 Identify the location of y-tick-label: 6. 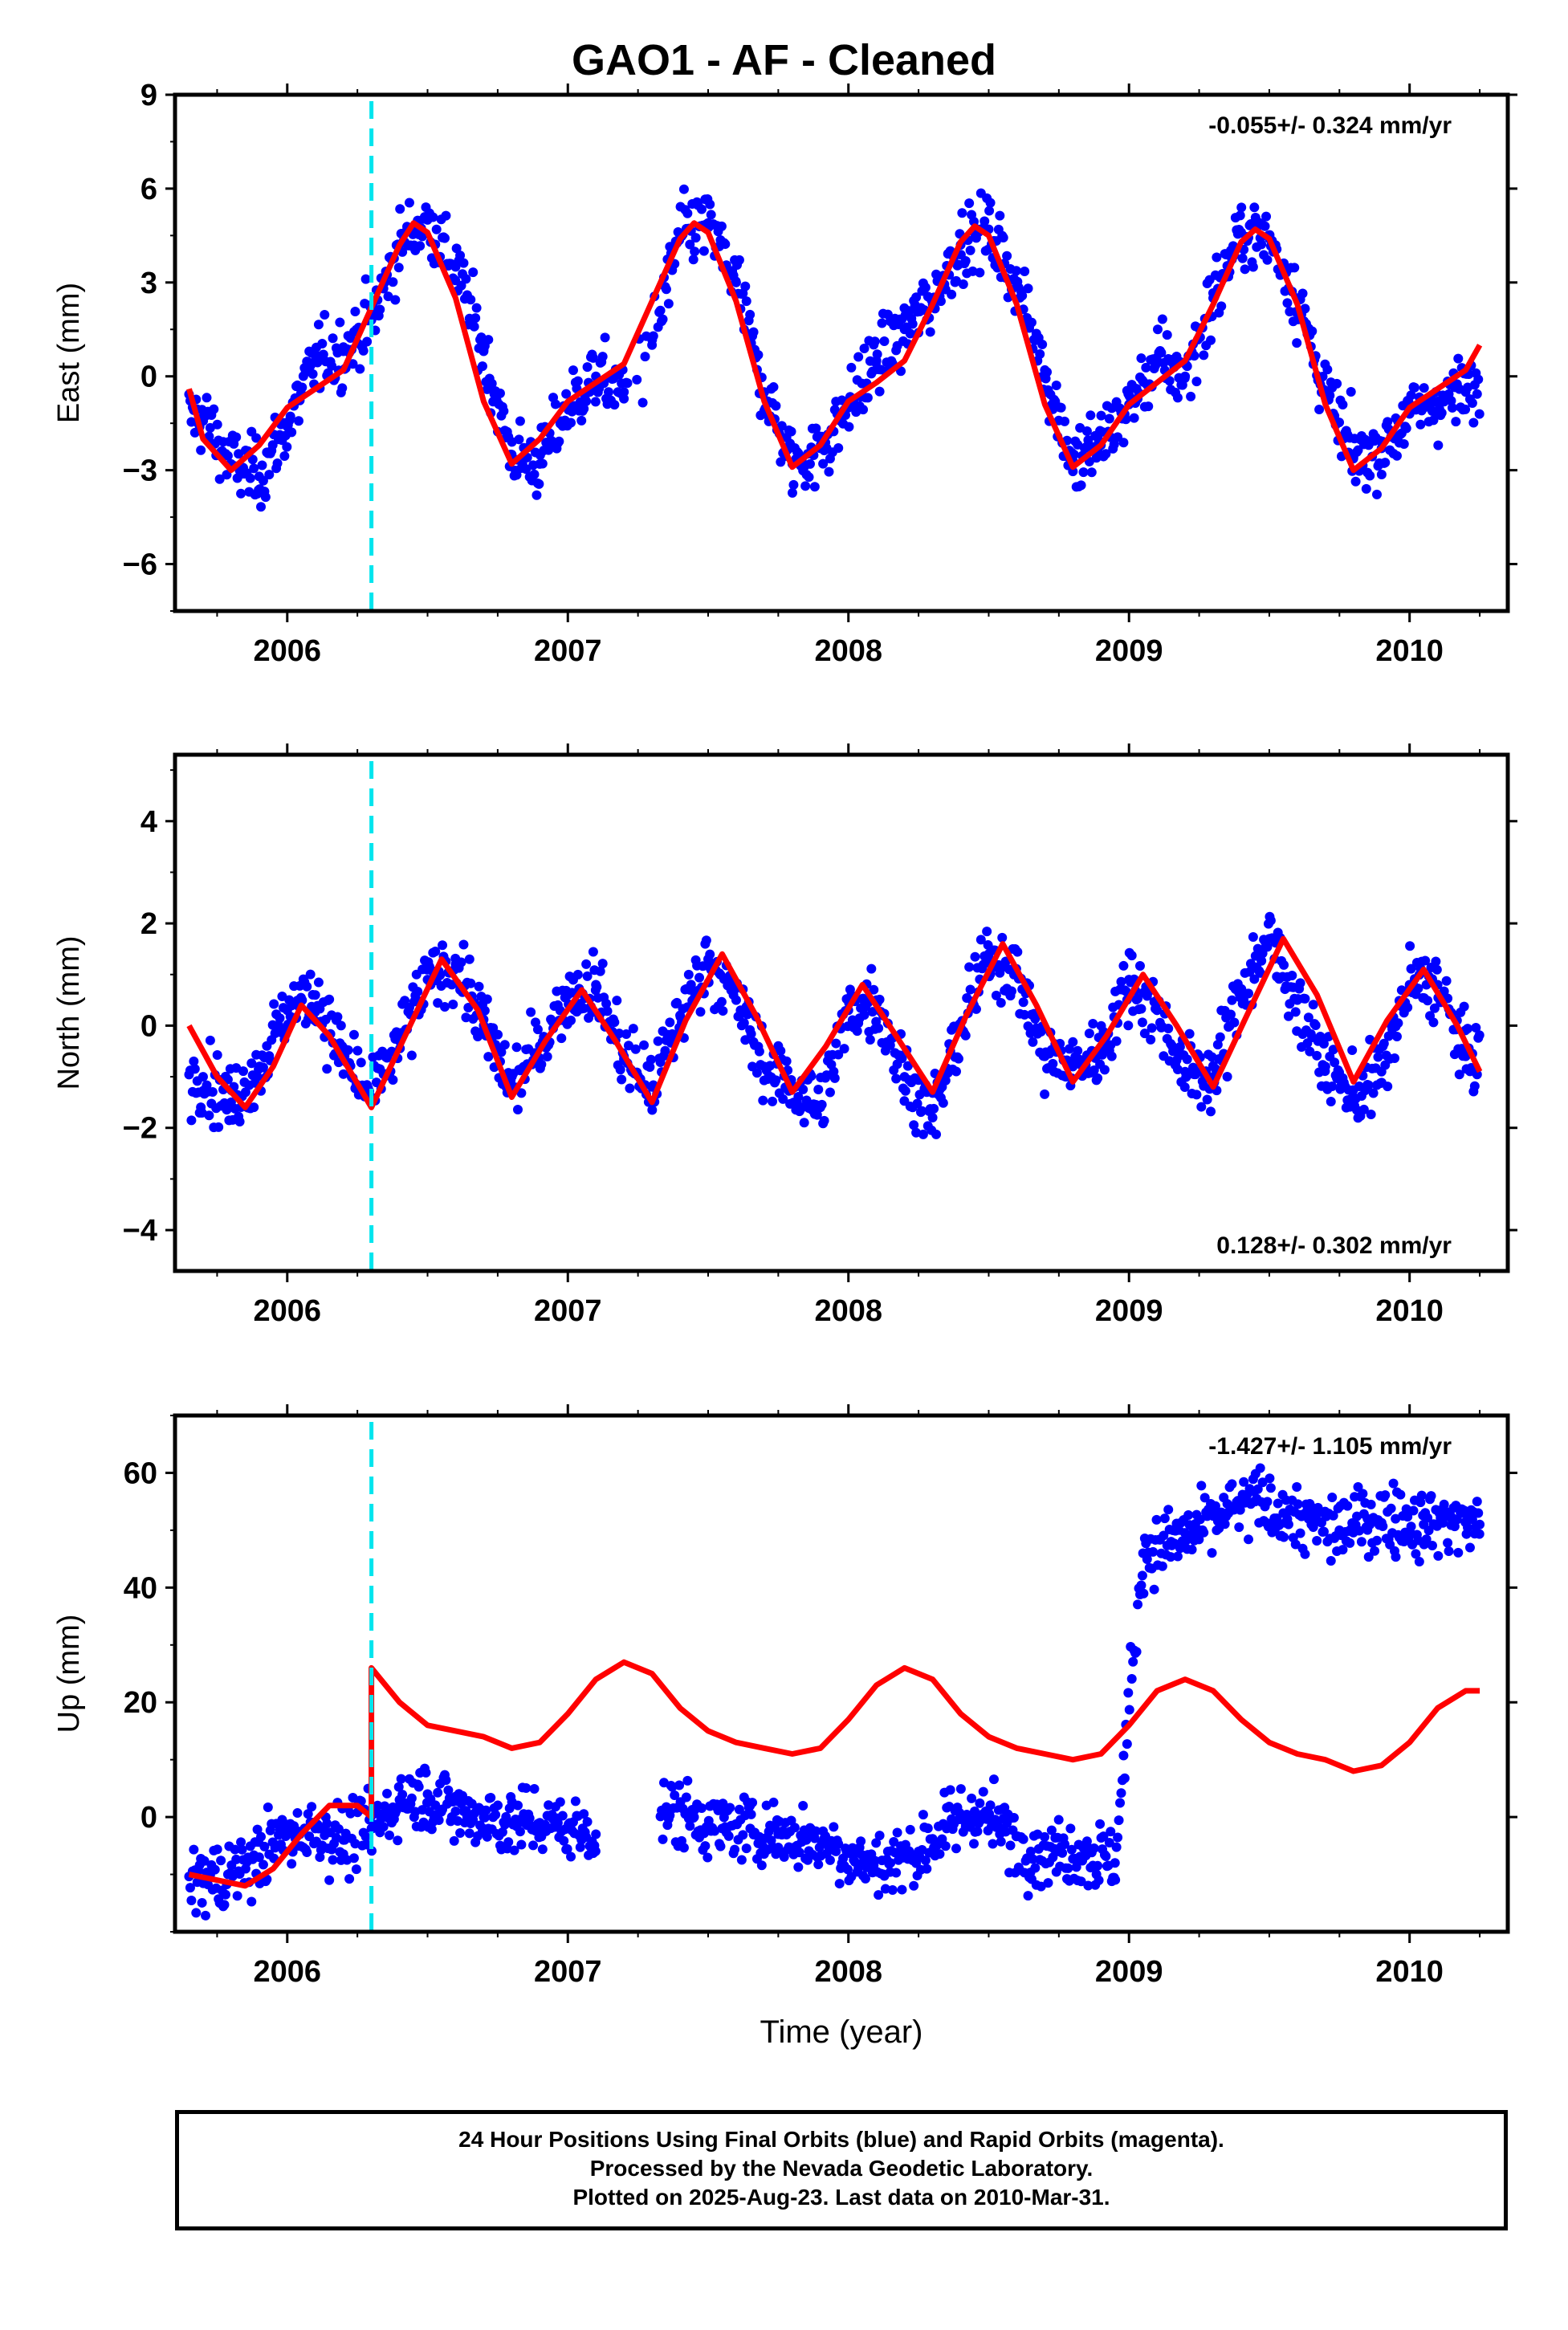
(149, 189).